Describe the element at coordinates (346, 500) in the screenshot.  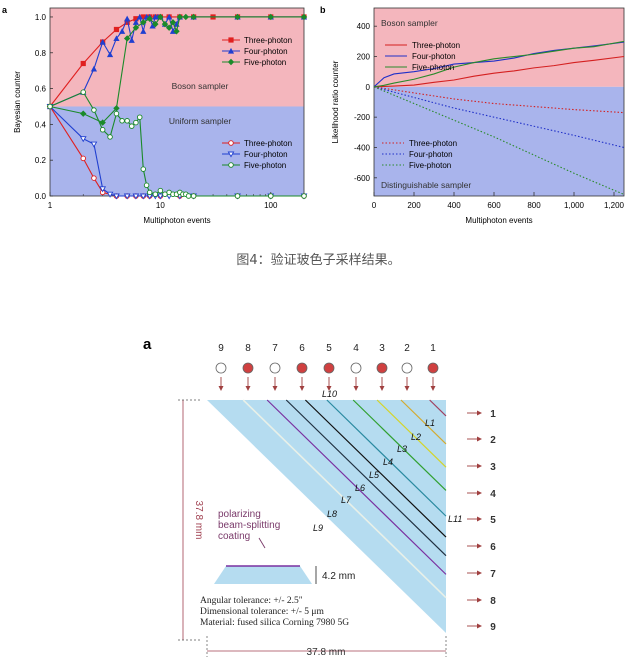
I see `layer-label: L7` at that location.